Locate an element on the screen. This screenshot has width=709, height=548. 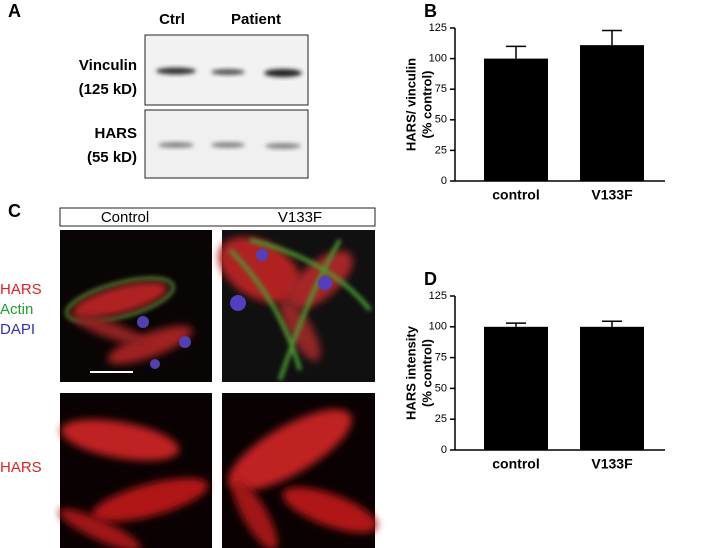
panel-label: B is located at coordinates (430, 11).